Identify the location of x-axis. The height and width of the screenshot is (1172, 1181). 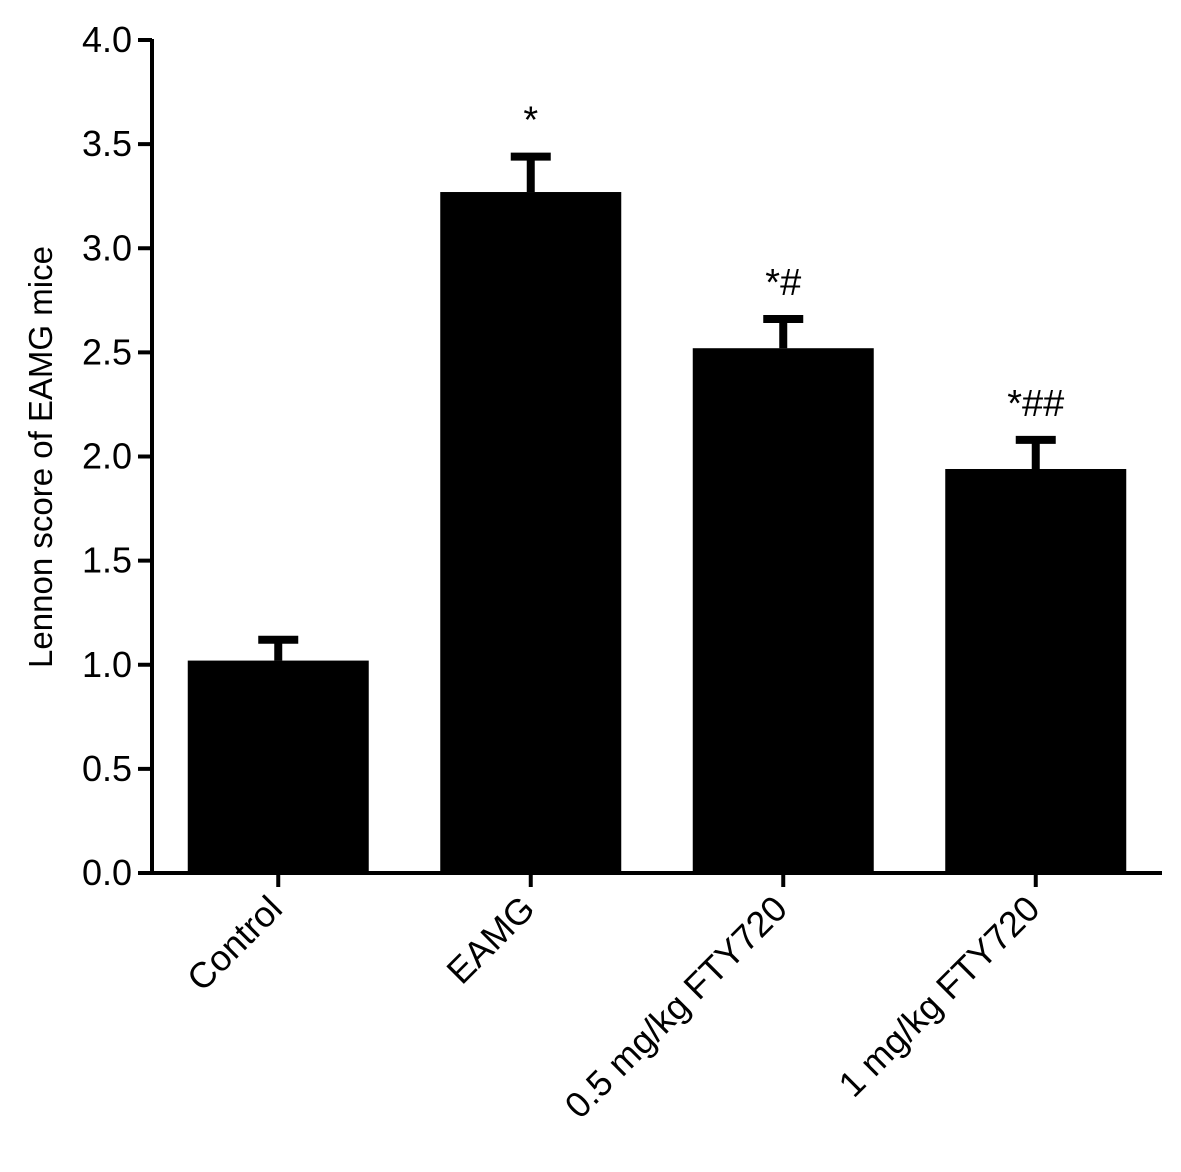
(656, 879).